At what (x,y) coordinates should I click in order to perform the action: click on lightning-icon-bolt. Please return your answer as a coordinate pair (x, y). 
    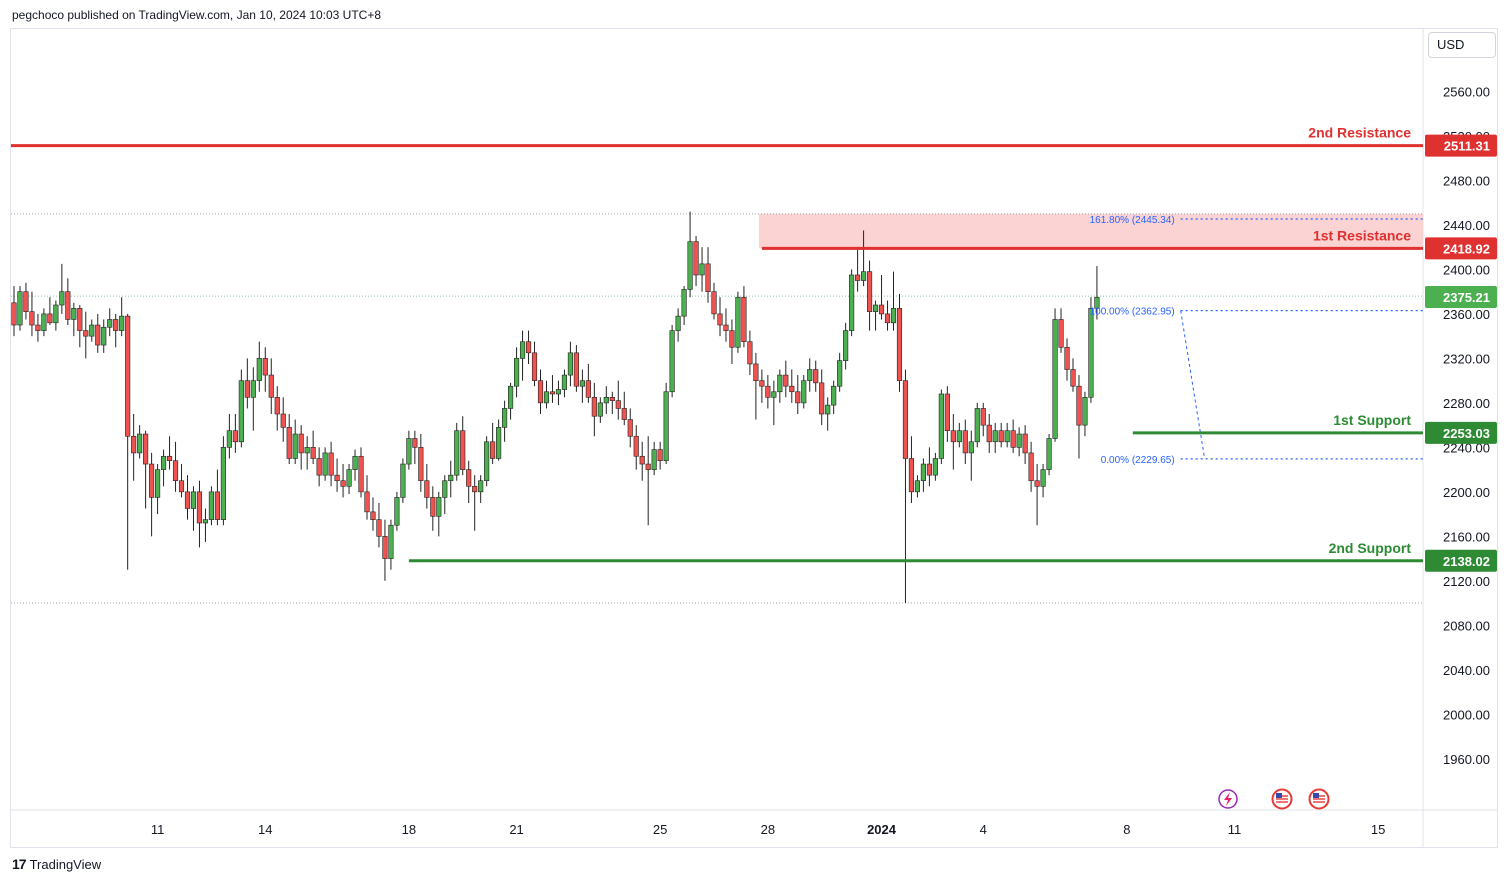
    Looking at the image, I should click on (1228, 799).